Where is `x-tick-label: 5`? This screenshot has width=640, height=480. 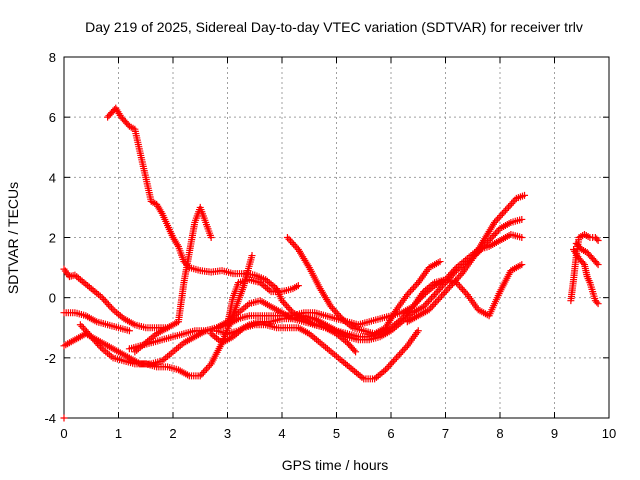
x-tick-label: 5 is located at coordinates (336, 433).